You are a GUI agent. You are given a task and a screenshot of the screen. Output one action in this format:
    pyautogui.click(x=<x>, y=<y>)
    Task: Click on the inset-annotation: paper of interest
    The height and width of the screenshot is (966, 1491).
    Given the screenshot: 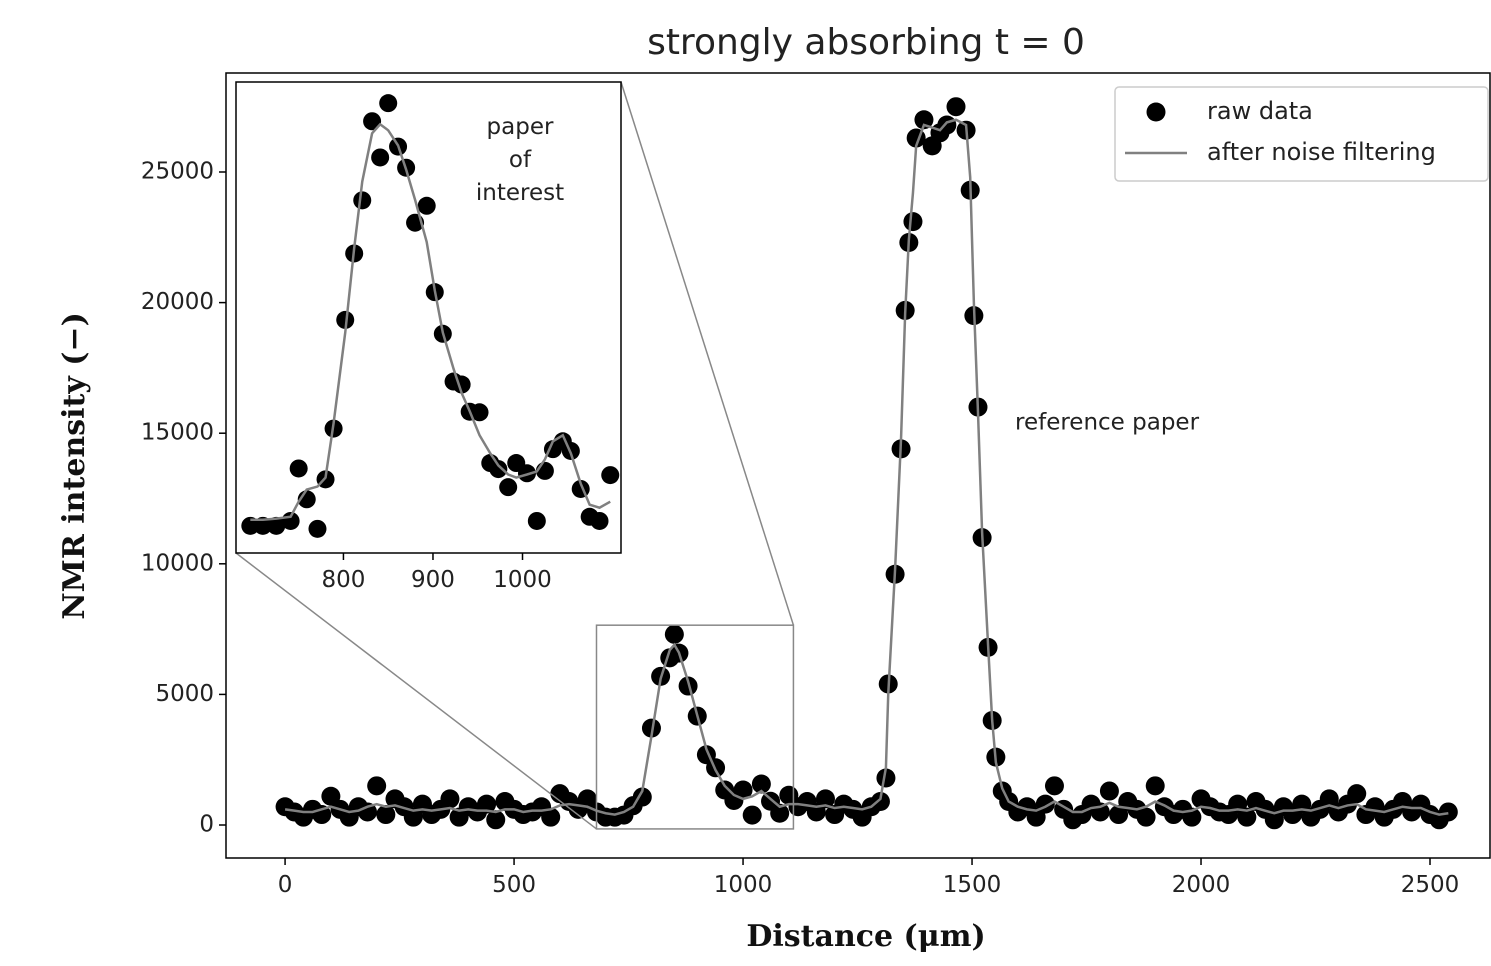 What is the action you would take?
    pyautogui.click(x=520, y=160)
    